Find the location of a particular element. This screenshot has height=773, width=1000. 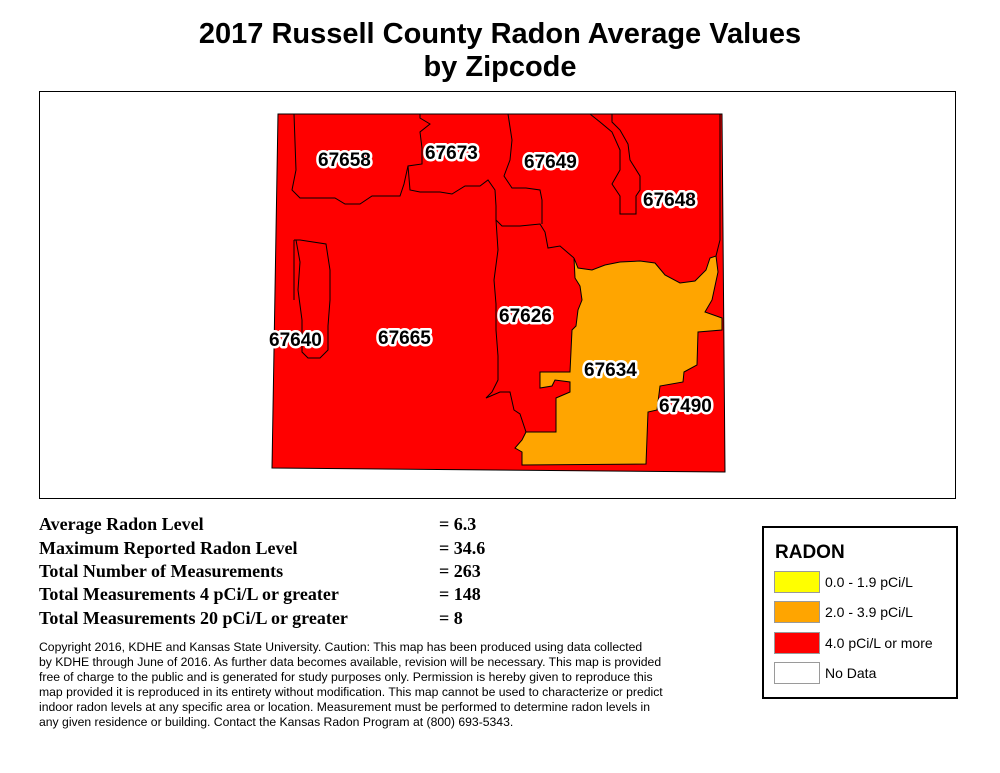

zip-label-67648: 67648 is located at coordinates (669, 200).